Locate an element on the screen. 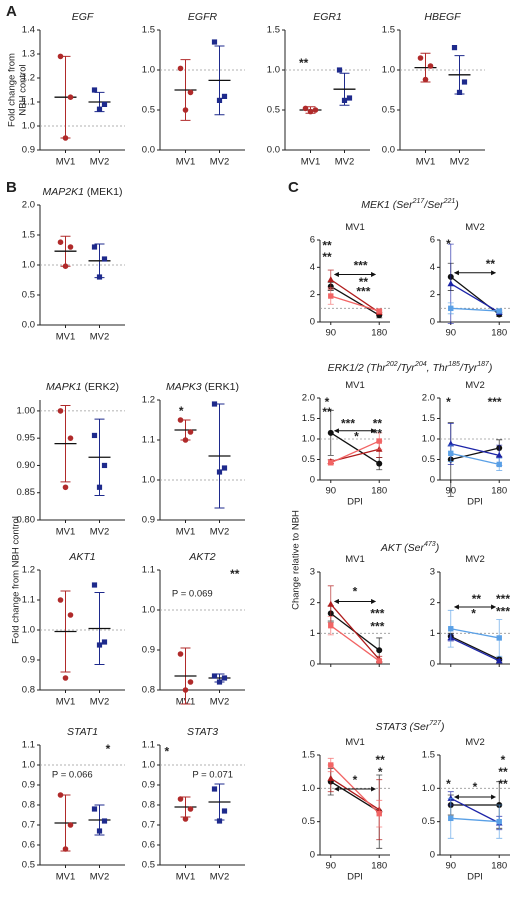  y-tick-label: 0.85 is located at coordinates (26, 492).